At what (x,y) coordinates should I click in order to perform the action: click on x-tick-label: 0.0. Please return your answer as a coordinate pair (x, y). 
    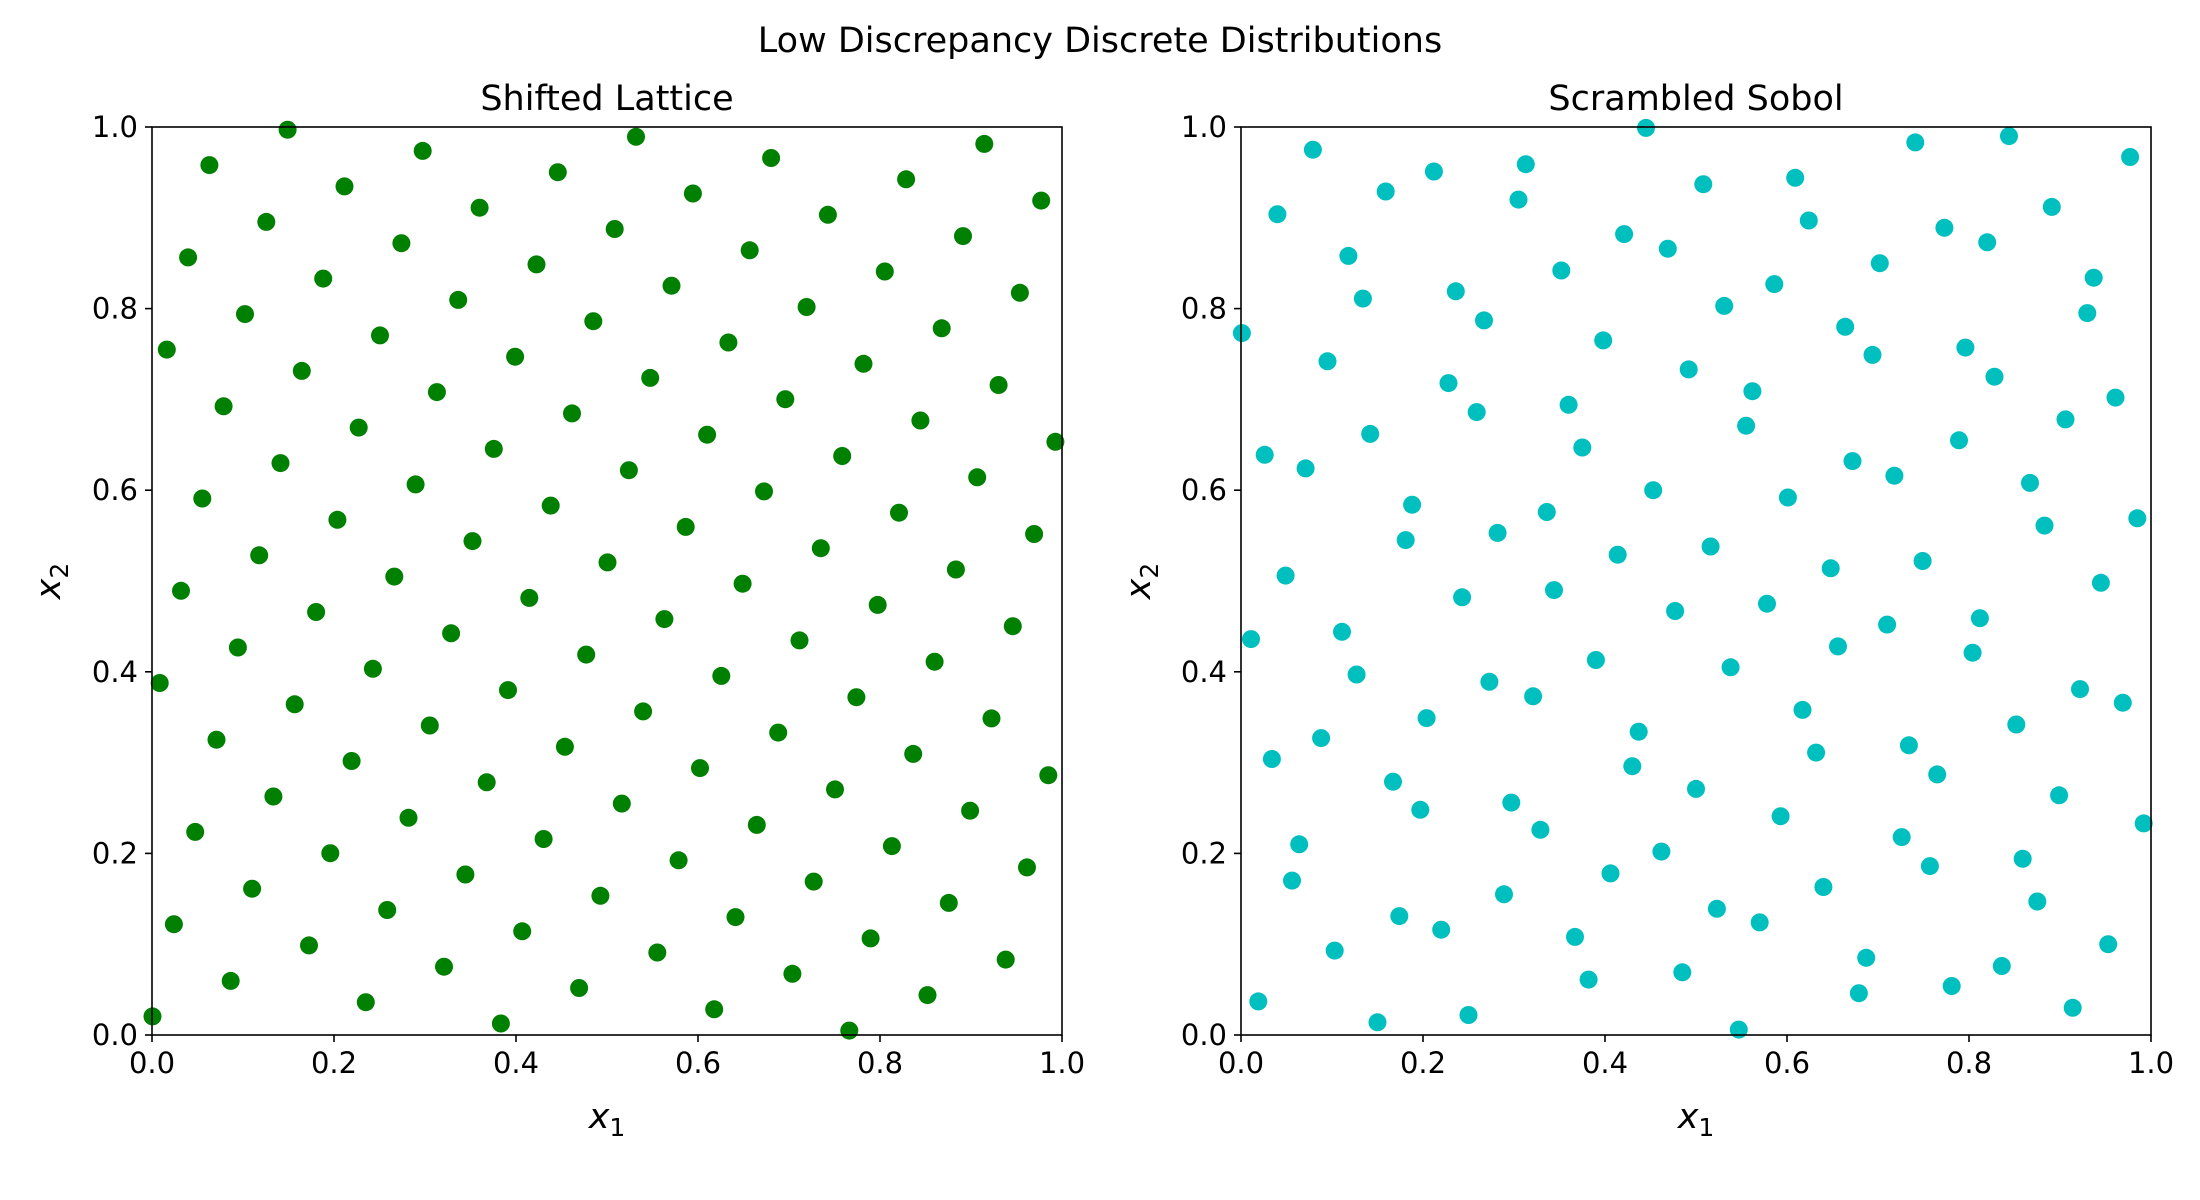
    Looking at the image, I should click on (1241, 1063).